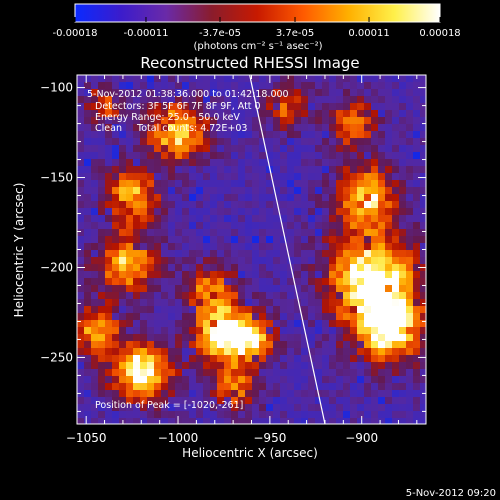  Describe the element at coordinates (269, 438) in the screenshot. I see `x-tick-label: −950` at that location.